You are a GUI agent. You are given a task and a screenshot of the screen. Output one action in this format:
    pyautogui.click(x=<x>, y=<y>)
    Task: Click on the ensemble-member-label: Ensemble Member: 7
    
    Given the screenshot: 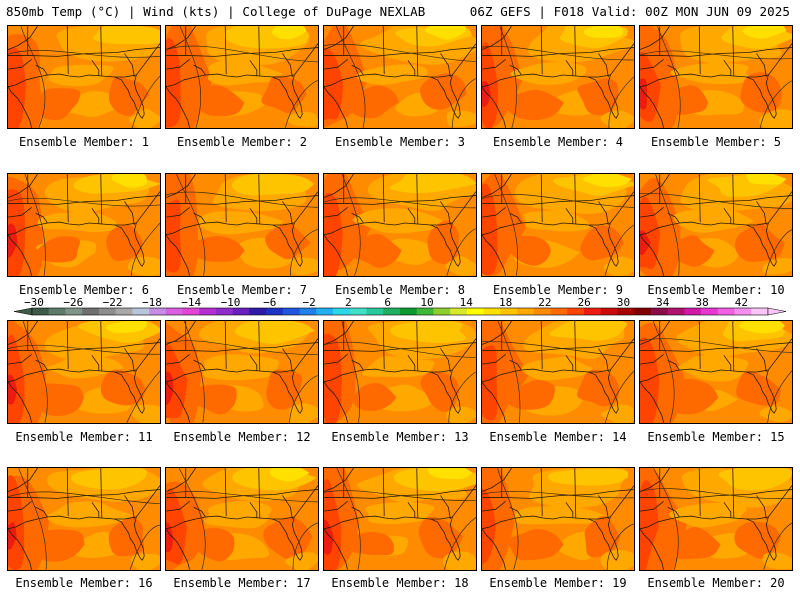 What is the action you would take?
    pyautogui.click(x=242, y=290)
    